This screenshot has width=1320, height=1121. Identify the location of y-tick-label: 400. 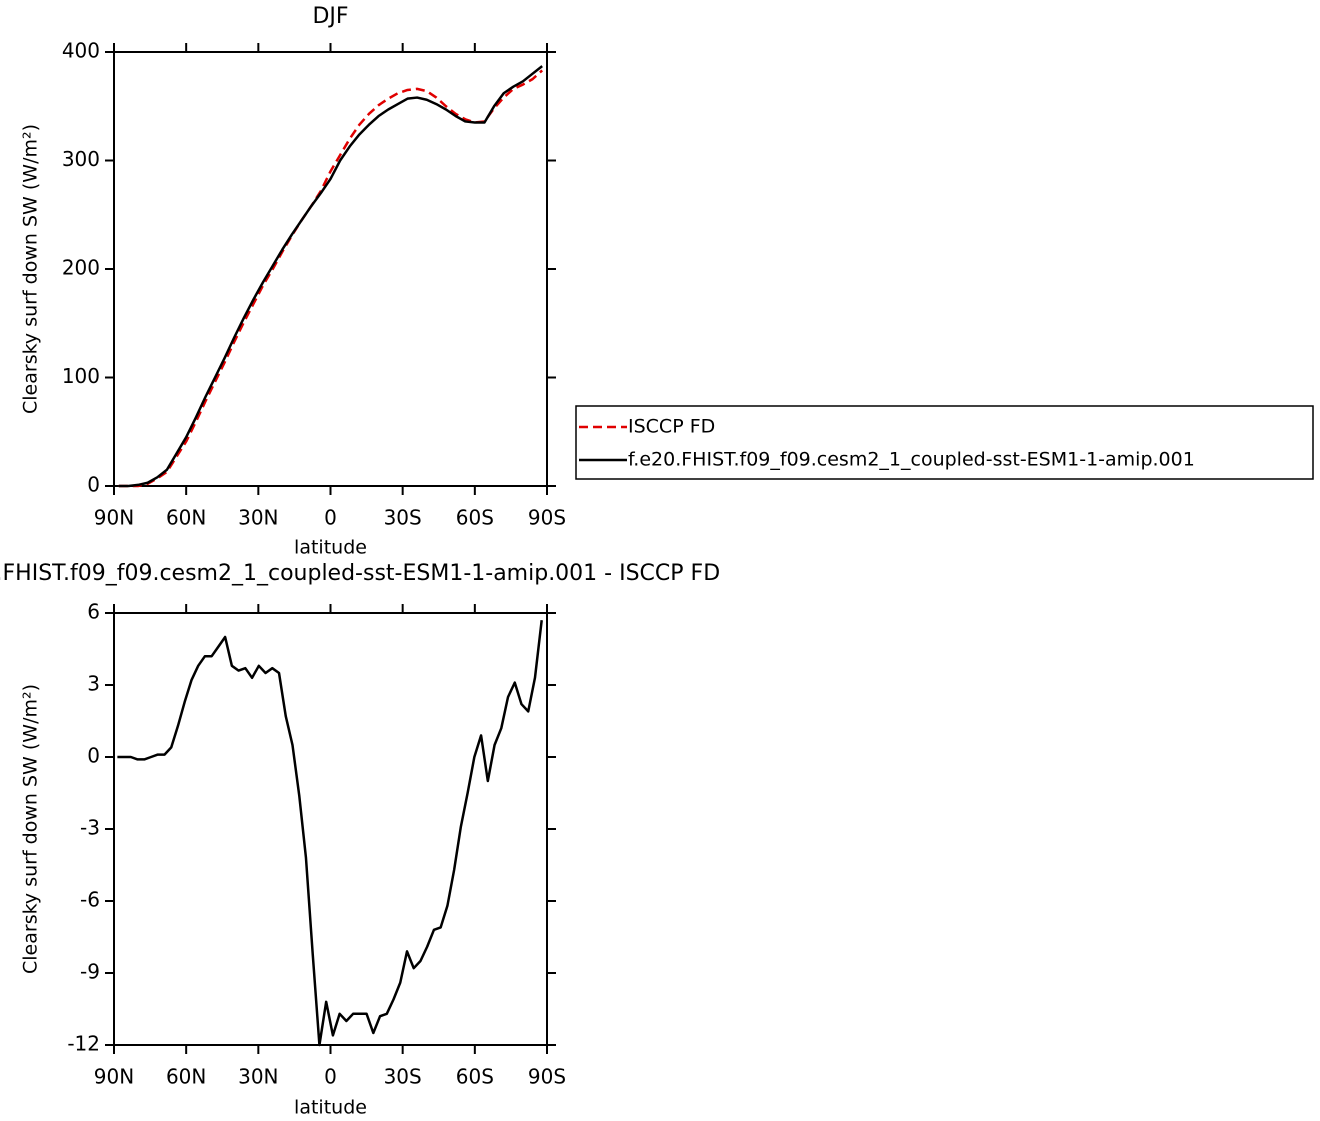
(81, 51).